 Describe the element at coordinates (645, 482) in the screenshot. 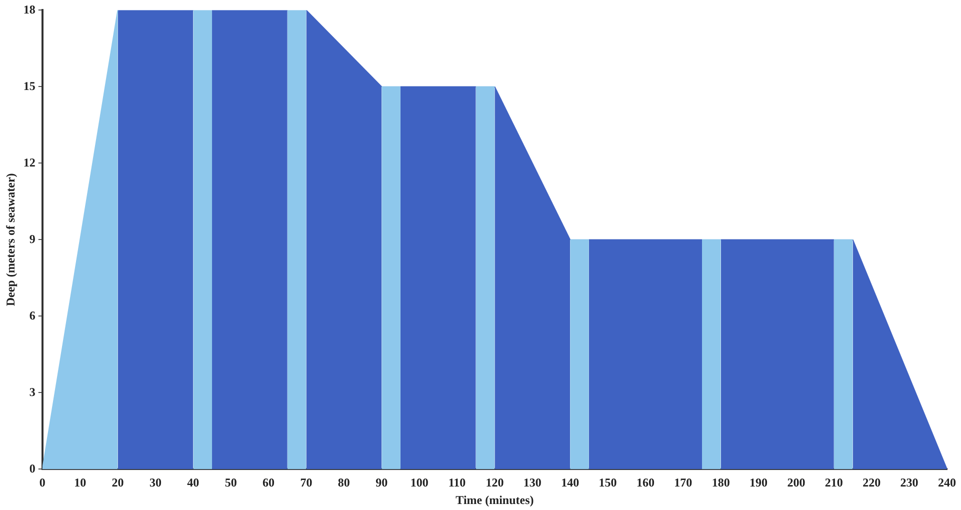

I see `x-tick-label: 160` at that location.